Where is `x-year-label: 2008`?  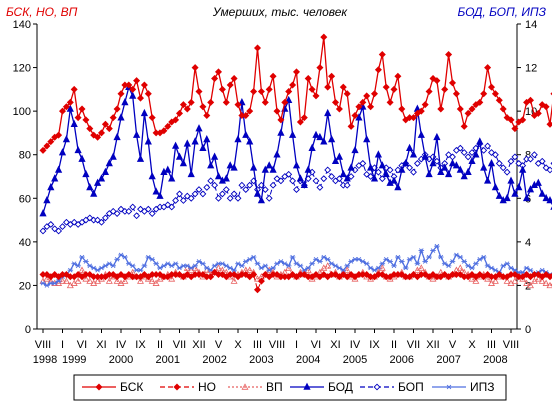
x-year-label: 2008 is located at coordinates (495, 360).